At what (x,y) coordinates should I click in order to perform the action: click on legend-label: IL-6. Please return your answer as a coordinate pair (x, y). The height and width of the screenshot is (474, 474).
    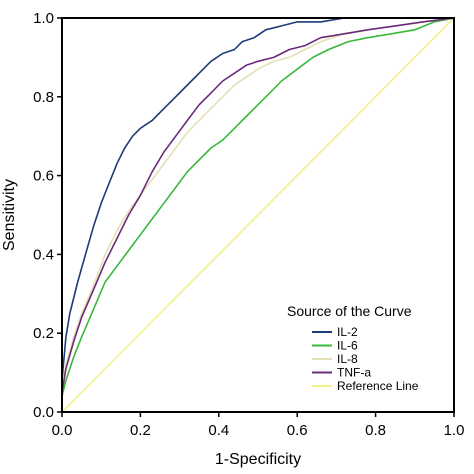
    Looking at the image, I should click on (347, 346).